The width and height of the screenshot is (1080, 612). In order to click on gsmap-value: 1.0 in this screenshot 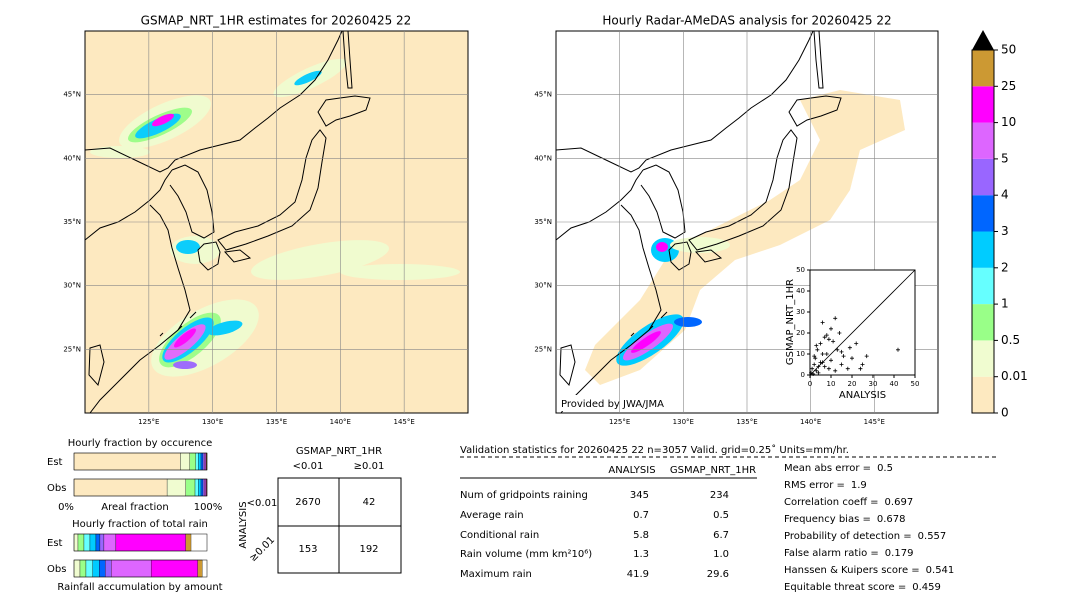, I will do `click(721, 554)`.